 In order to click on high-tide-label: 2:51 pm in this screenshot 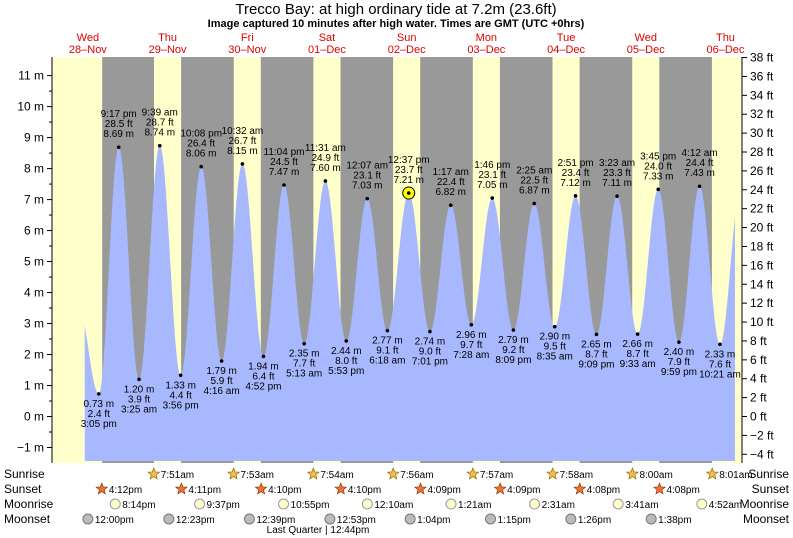, I will do `click(575, 163)`.